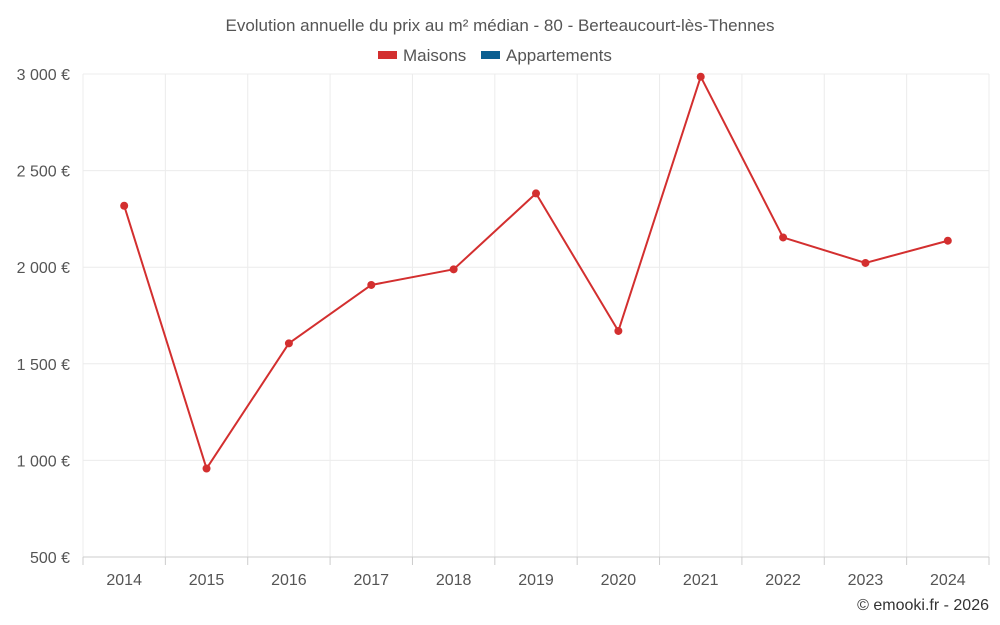 The width and height of the screenshot is (1000, 625). I want to click on axes, so click(536, 560).